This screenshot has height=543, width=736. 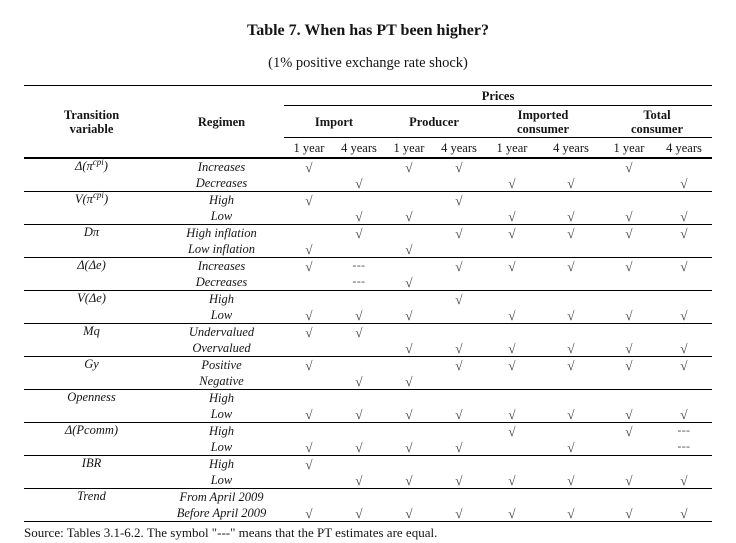 What do you see at coordinates (368, 381) in the screenshot?
I see `table-row: Negative √ √` at bounding box center [368, 381].